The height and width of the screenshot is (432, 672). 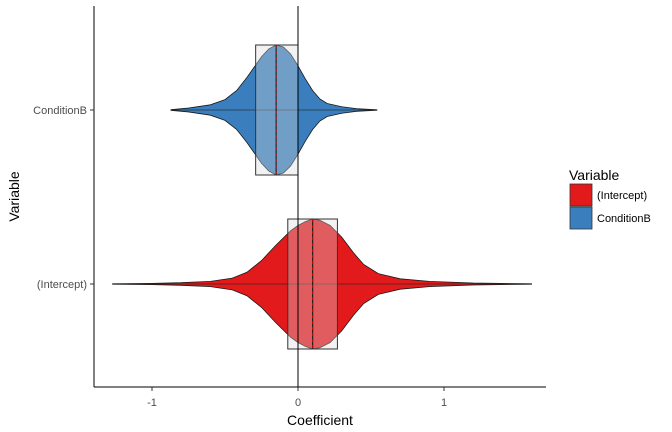 I want to click on legend: Variable (Intercept) ConditionB, so click(x=610, y=198).